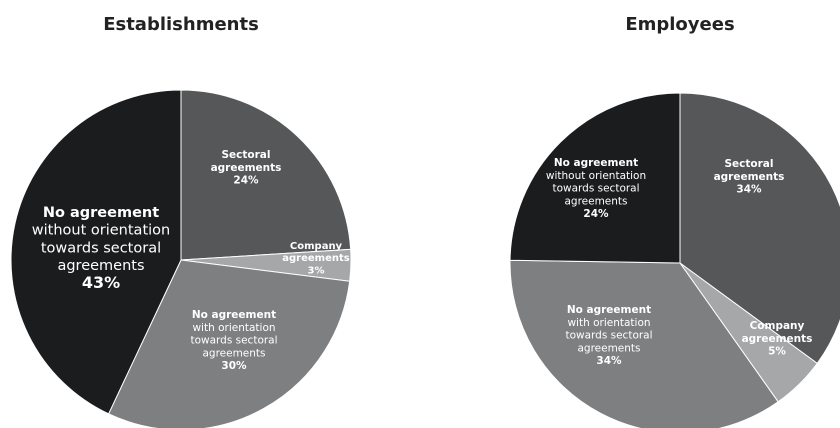 The height and width of the screenshot is (428, 840). I want to click on slice-label-1-0: Sectoral agreements 34%, so click(749, 177).